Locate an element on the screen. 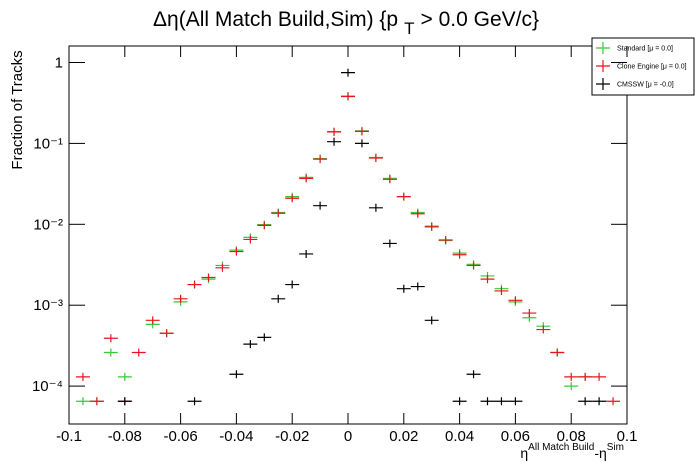 The image size is (696, 472). x-tick-label: 0.02 is located at coordinates (403, 436).